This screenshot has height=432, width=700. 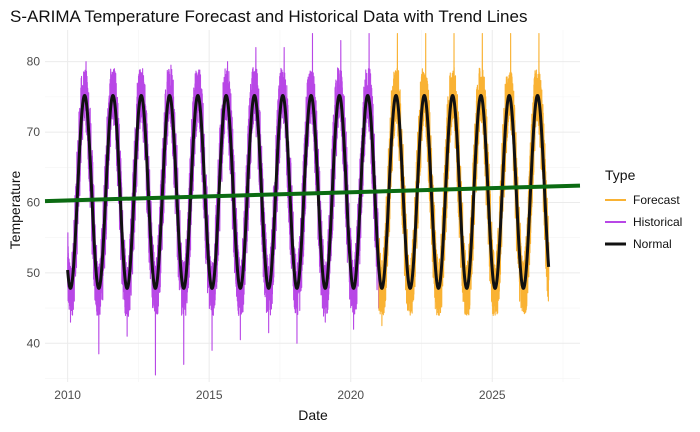 I want to click on series-trend-line, so click(x=312, y=193).